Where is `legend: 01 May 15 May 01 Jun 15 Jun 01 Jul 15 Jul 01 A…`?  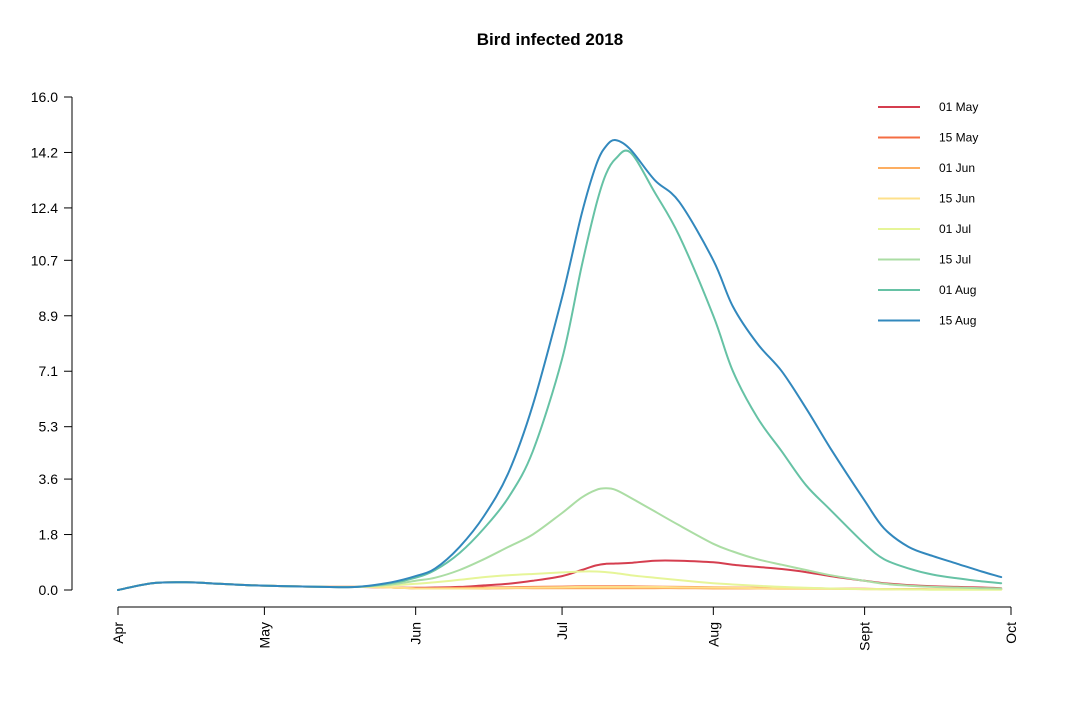
legend: 01 May 15 May 01 Jun 15 Jun 01 Jul 15 Jul 01 A… is located at coordinates (928, 214).